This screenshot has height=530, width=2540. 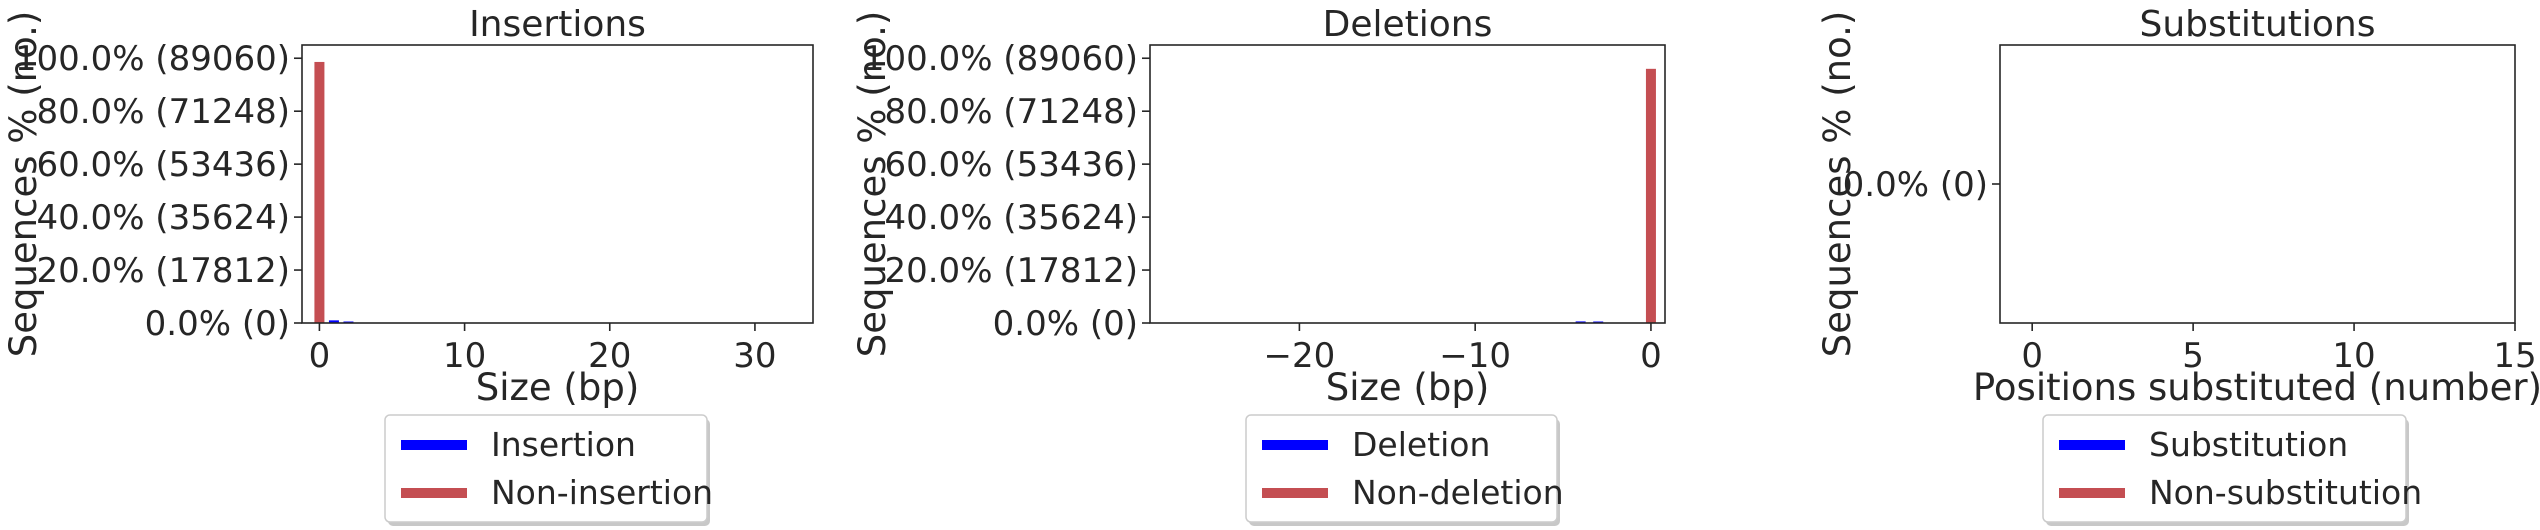 I want to click on legend-box, so click(x=2224, y=468).